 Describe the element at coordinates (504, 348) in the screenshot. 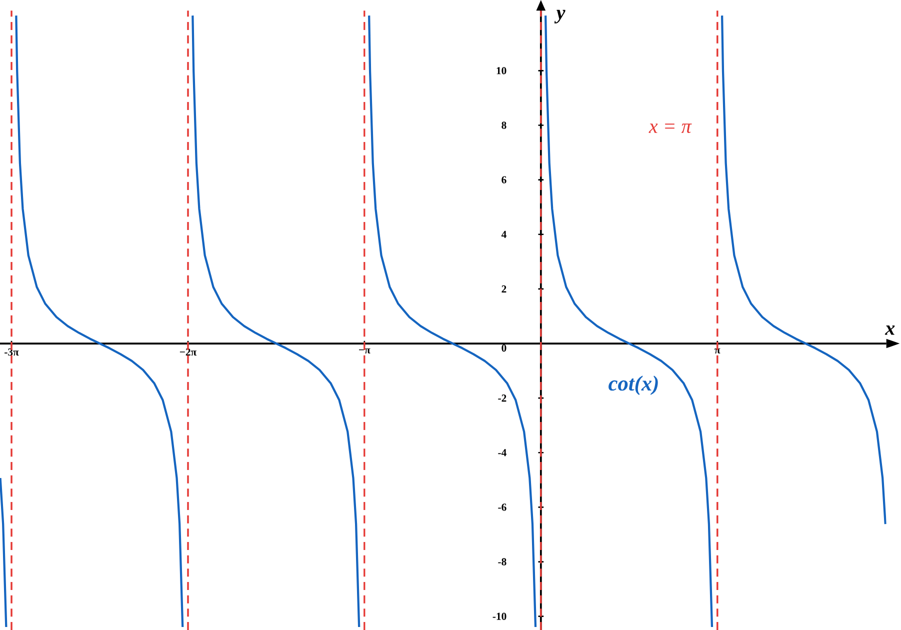

I see `y-tick-label: 0` at that location.